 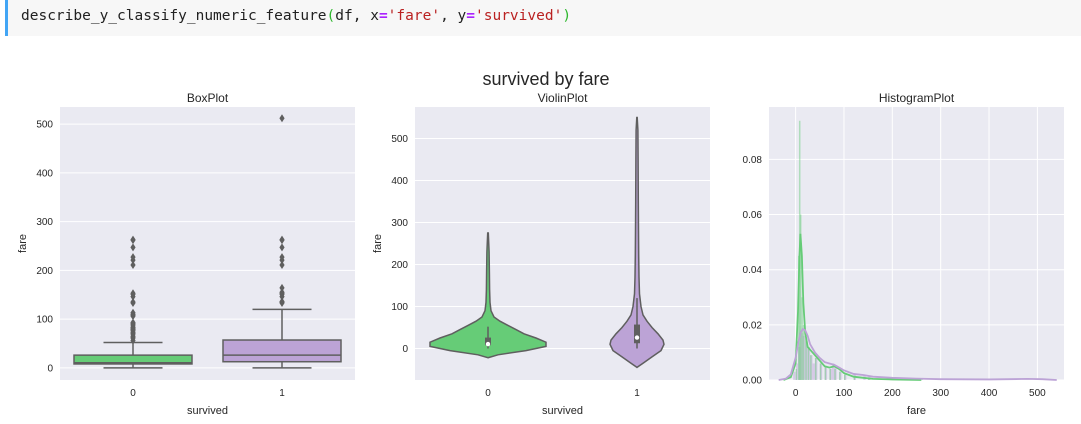 I want to click on code-func: describe_y_classify_numeric_feature, so click(x=174, y=16).